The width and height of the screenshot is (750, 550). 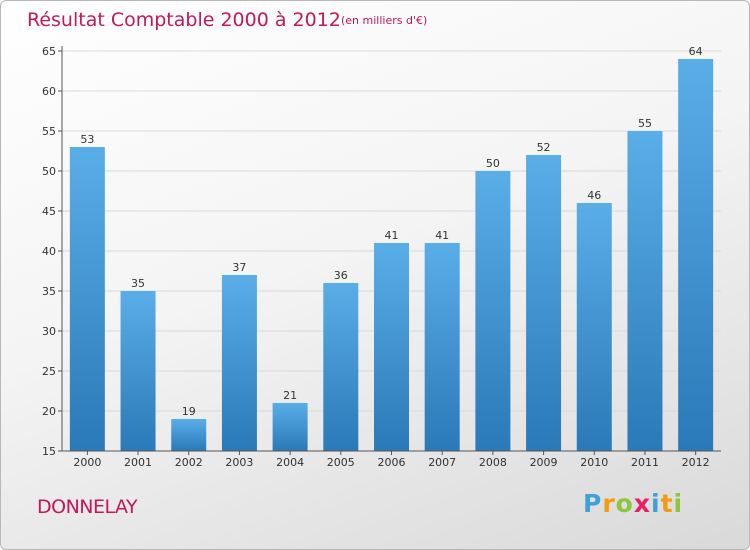 I want to click on bar-2009, so click(x=544, y=303).